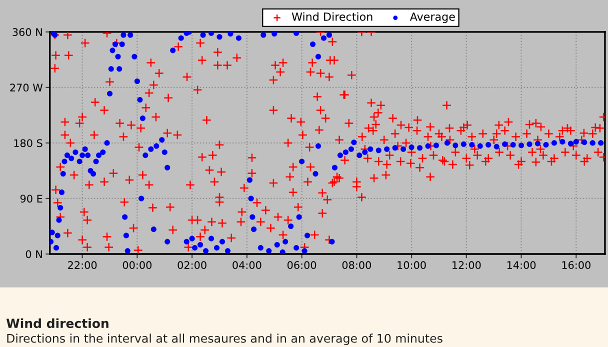  Describe the element at coordinates (57, 323) in the screenshot. I see `text: Wind direction` at that location.